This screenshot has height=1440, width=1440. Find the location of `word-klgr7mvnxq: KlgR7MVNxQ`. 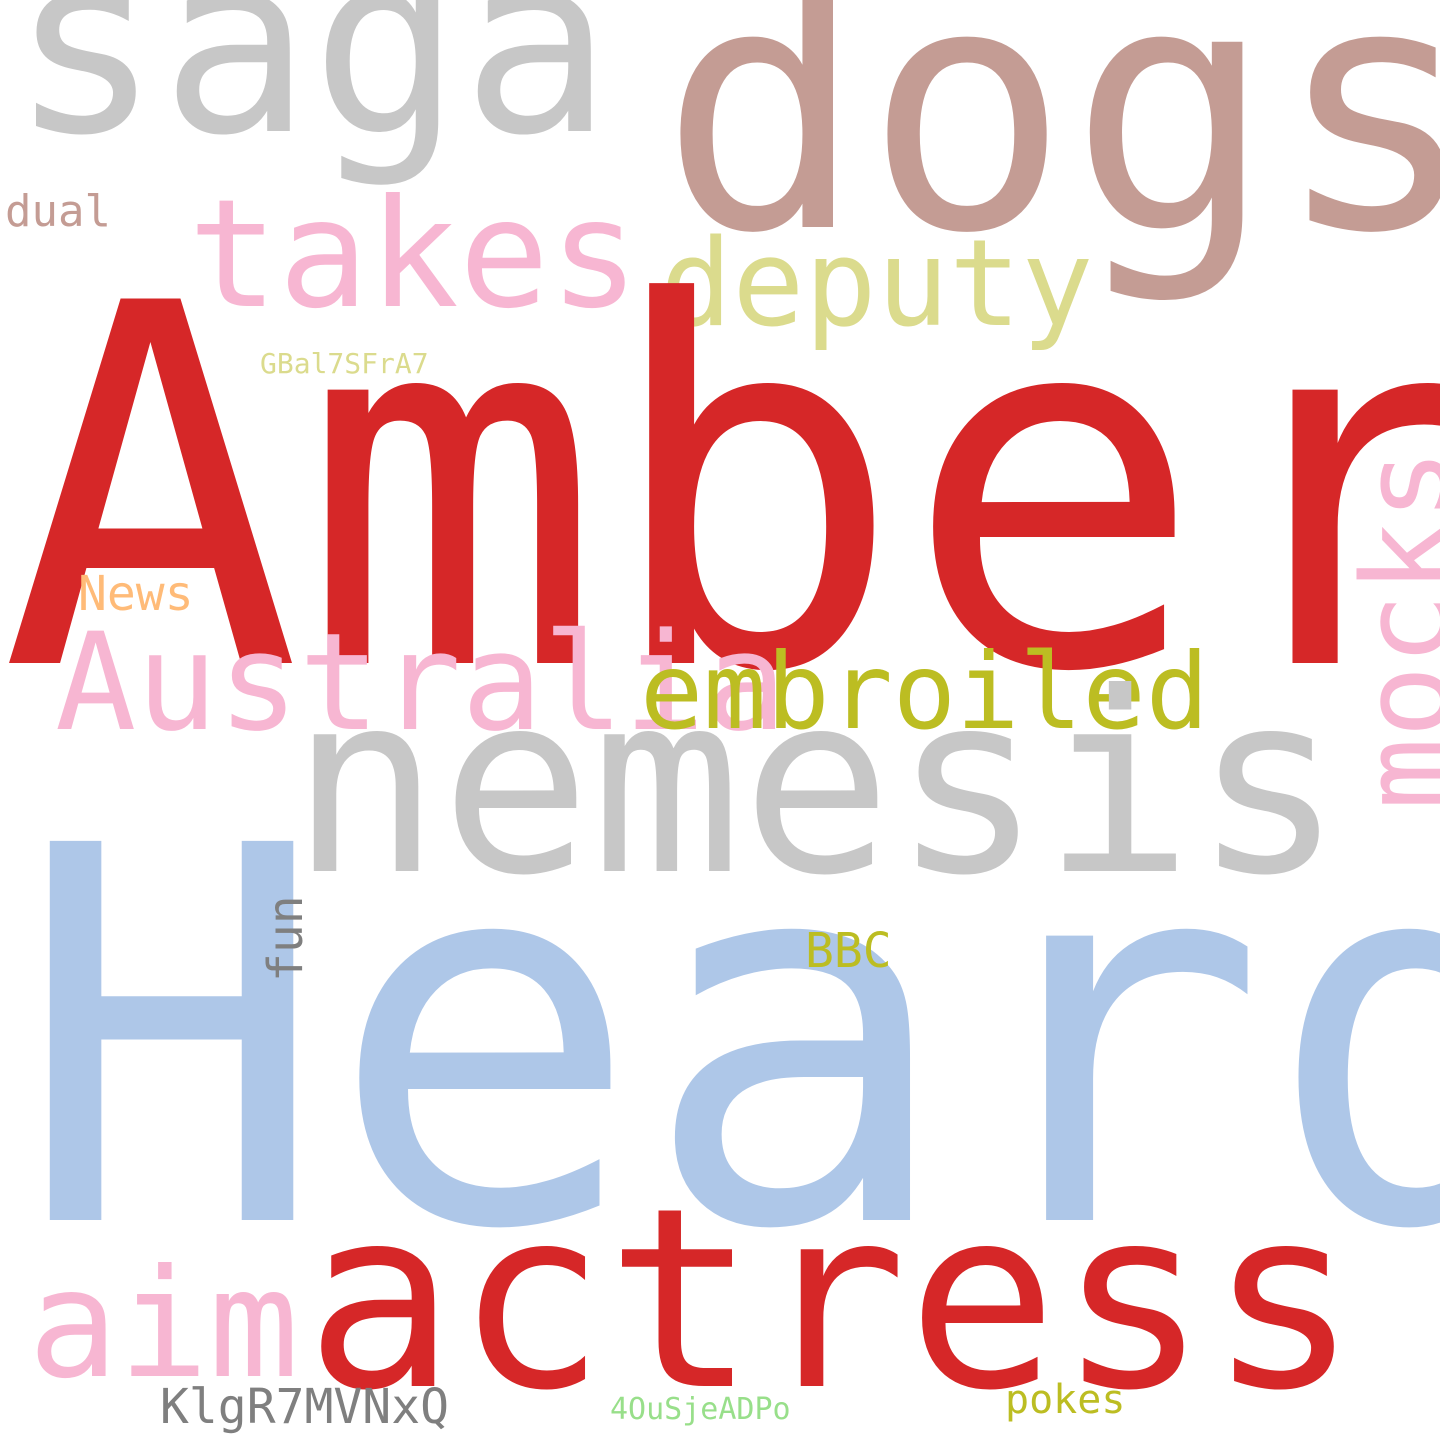

word-klgr7mvnxq: KlgR7MVNxQ is located at coordinates (304, 1407).